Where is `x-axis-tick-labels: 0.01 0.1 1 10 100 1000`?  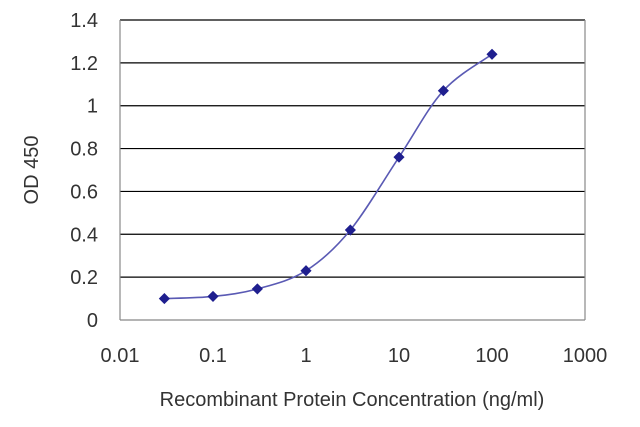
x-axis-tick-labels: 0.01 0.1 1 10 100 1000 is located at coordinates (354, 356).